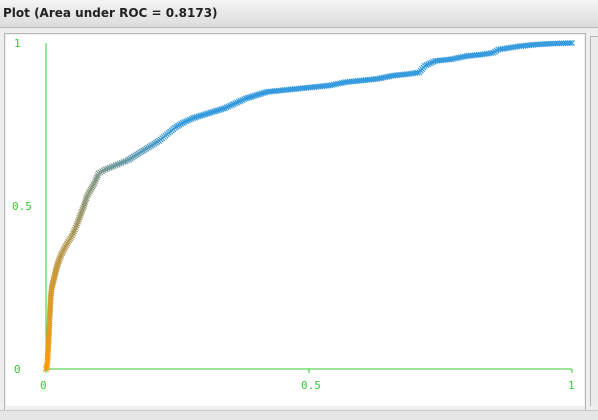 The width and height of the screenshot is (598, 420). I want to click on x-tick-label: 1, so click(571, 385).